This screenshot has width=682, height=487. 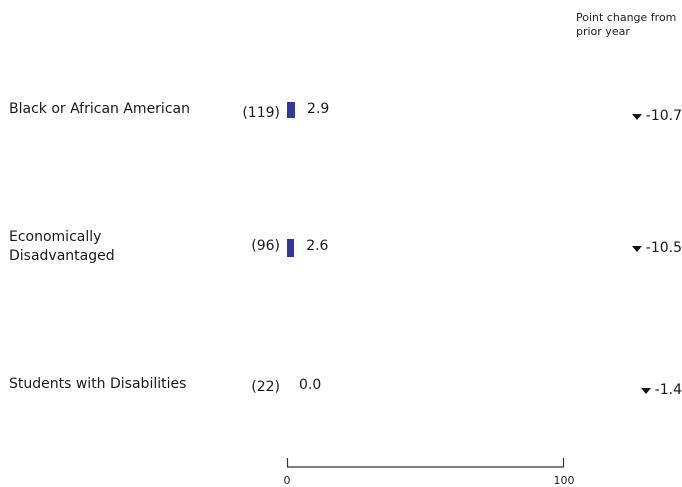 I want to click on category-label-students-with-disabilities: Students with Disabilities, so click(x=116, y=384).